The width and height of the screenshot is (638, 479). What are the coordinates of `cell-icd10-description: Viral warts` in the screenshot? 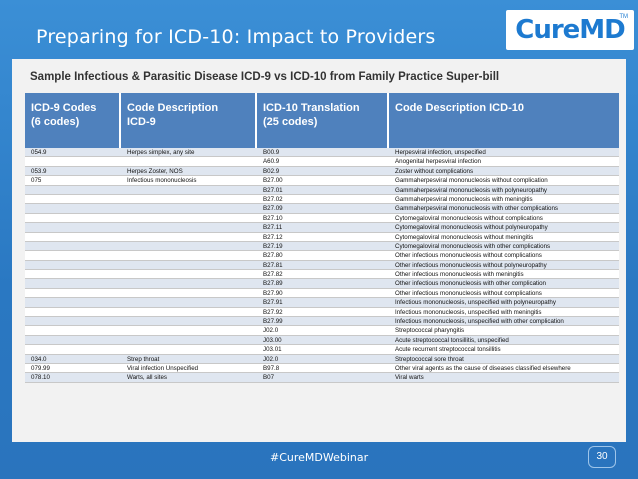 It's located at (409, 378).